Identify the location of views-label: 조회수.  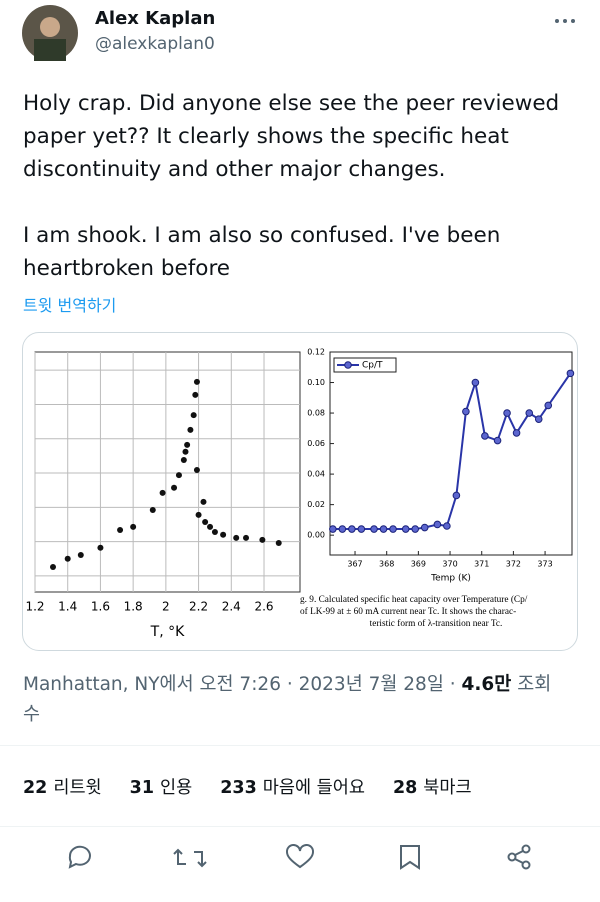
(287, 699).